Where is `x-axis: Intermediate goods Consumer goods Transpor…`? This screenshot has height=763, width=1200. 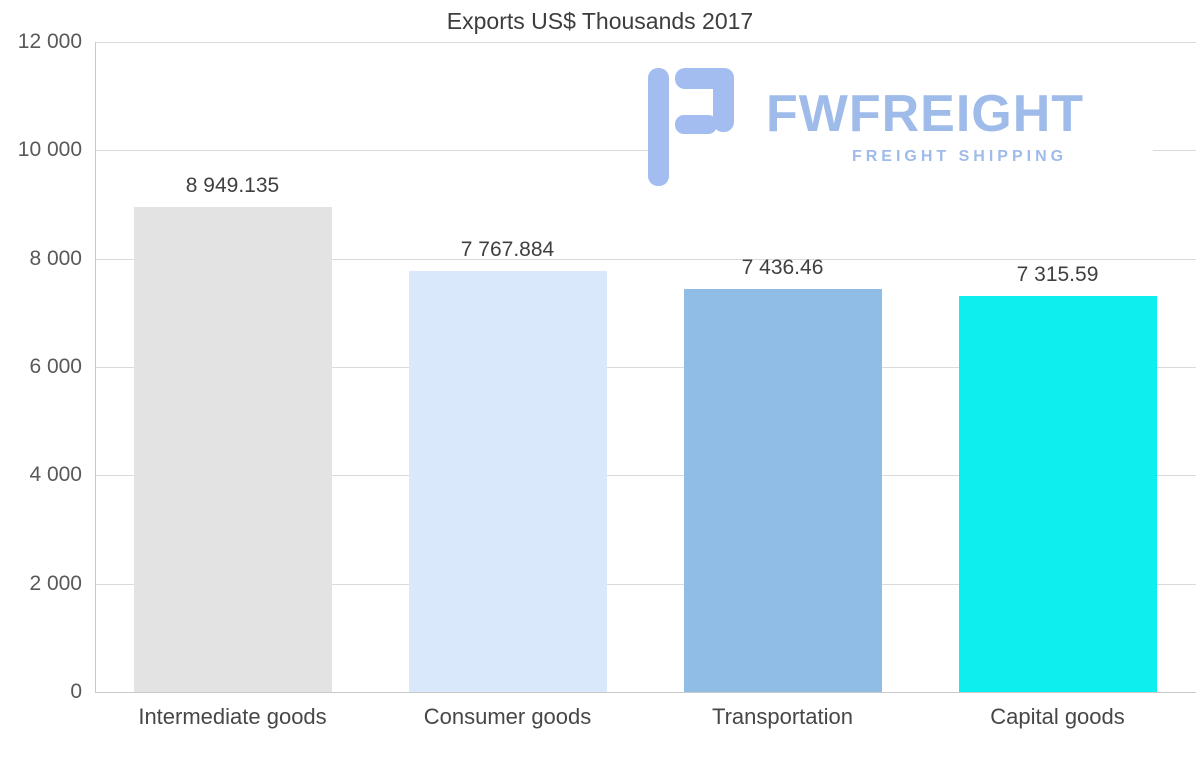 x-axis: Intermediate goods Consumer goods Transpor… is located at coordinates (645, 717).